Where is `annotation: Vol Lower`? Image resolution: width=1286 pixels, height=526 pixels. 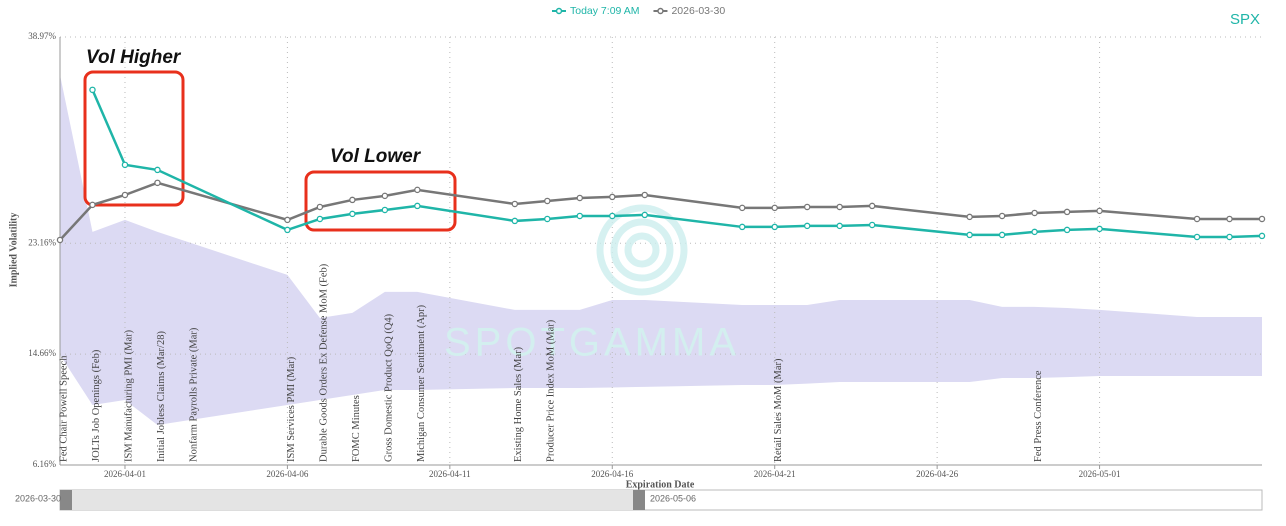 annotation: Vol Lower is located at coordinates (376, 156).